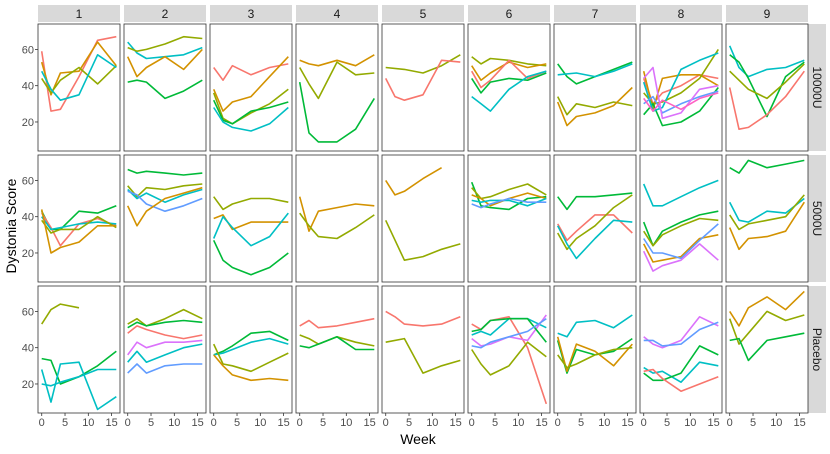 The height and width of the screenshot is (454, 830). What do you see at coordinates (337, 14) in the screenshot?
I see `column-strip-label: 4` at bounding box center [337, 14].